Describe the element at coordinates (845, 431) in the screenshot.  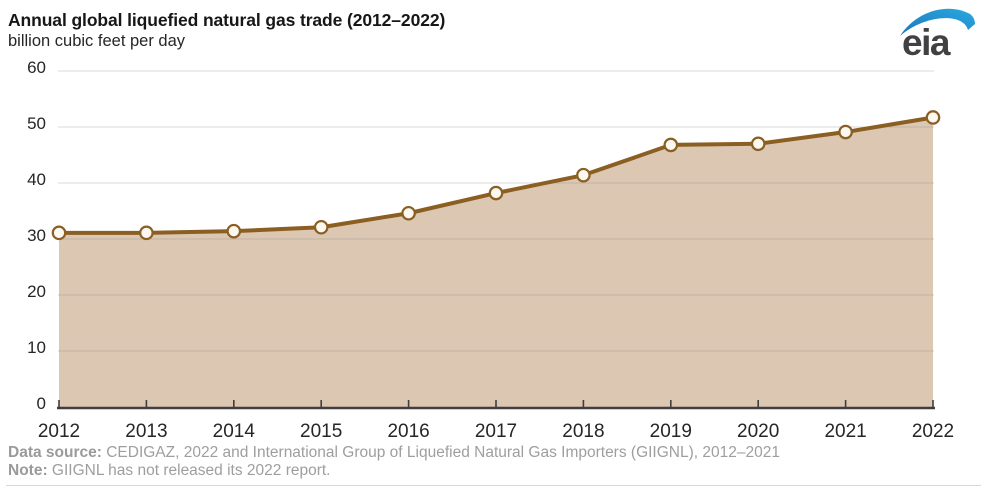
I see `x-axis-label-2021: 2021` at that location.